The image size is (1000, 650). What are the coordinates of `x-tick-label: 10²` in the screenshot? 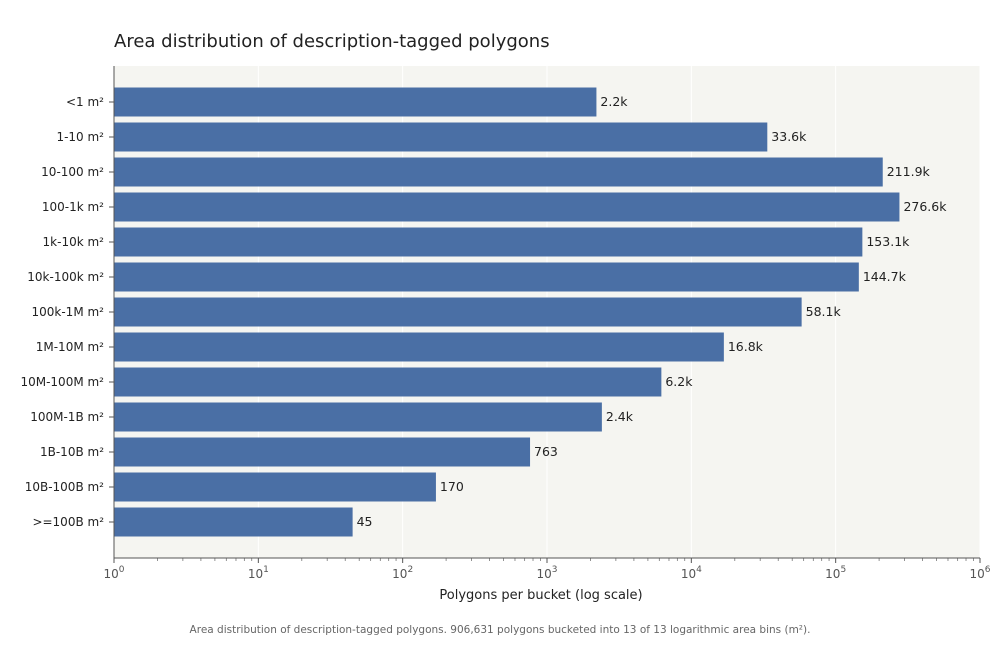 It's located at (402, 573).